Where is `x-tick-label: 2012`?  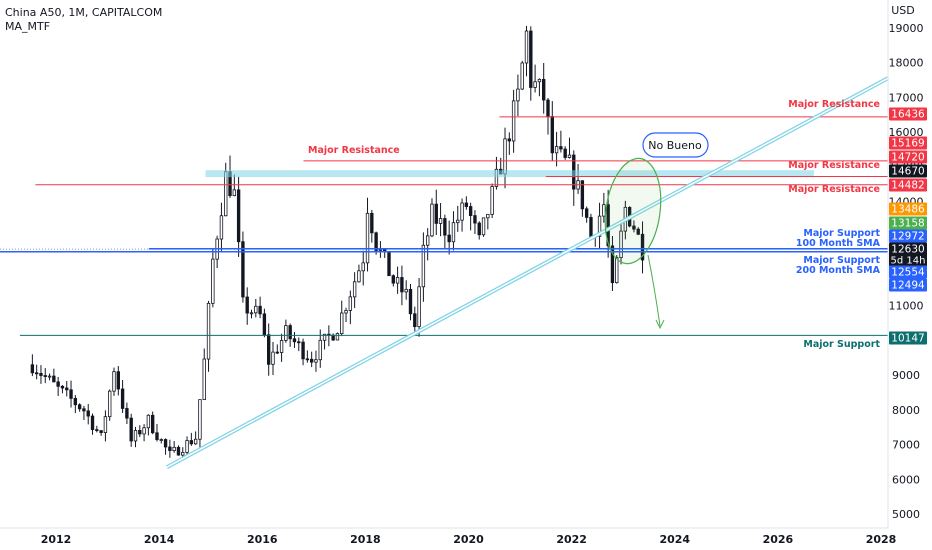
x-tick-label: 2012 is located at coordinates (56, 539).